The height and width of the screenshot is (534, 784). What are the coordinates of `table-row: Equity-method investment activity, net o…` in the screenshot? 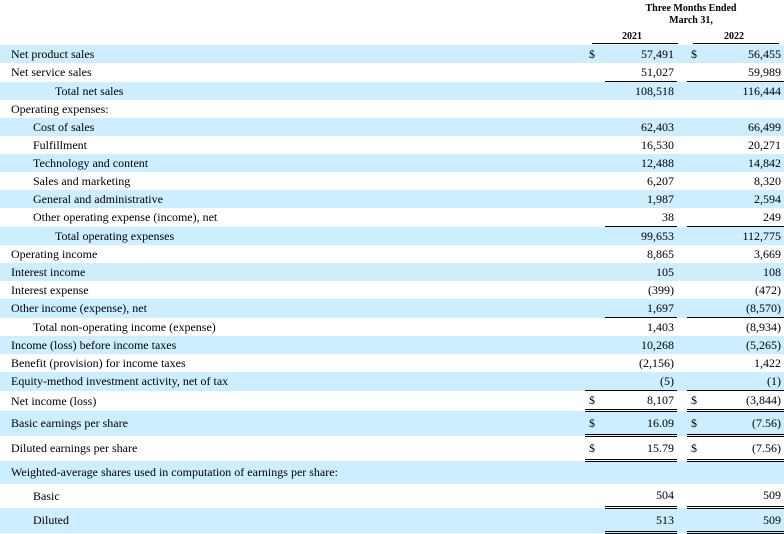 It's located at (392, 381).